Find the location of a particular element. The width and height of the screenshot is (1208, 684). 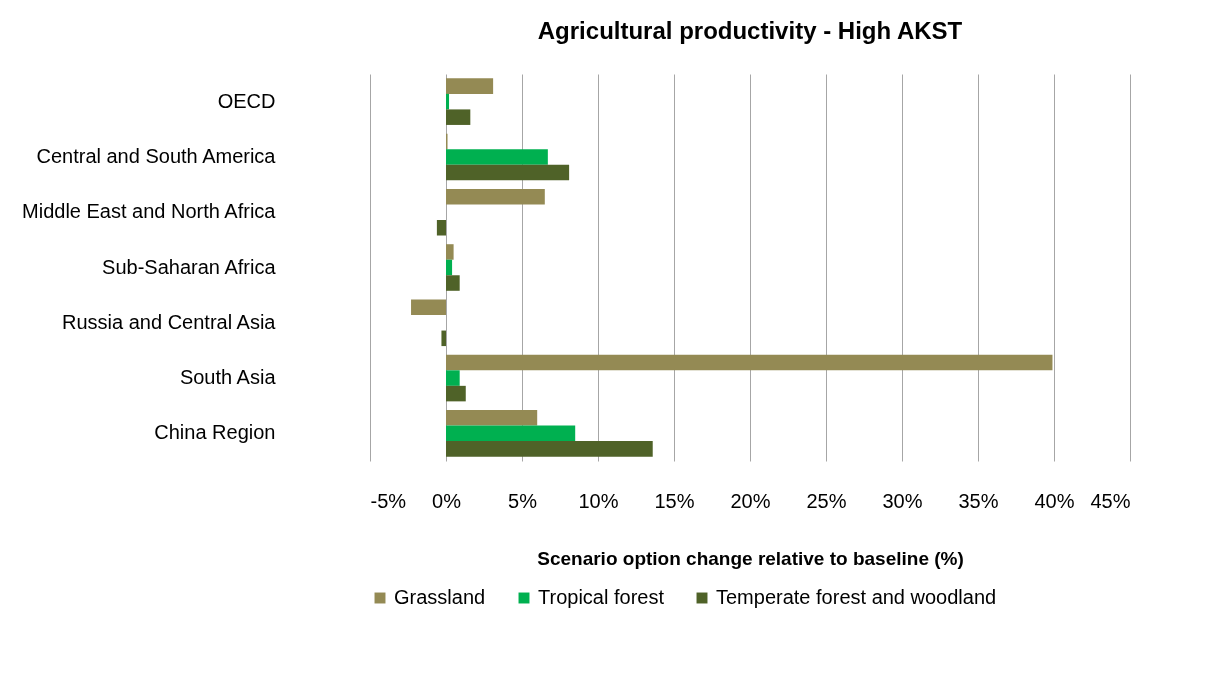

x-axis-title: Scenario option change relative to baseline (%) is located at coordinates (750, 558).